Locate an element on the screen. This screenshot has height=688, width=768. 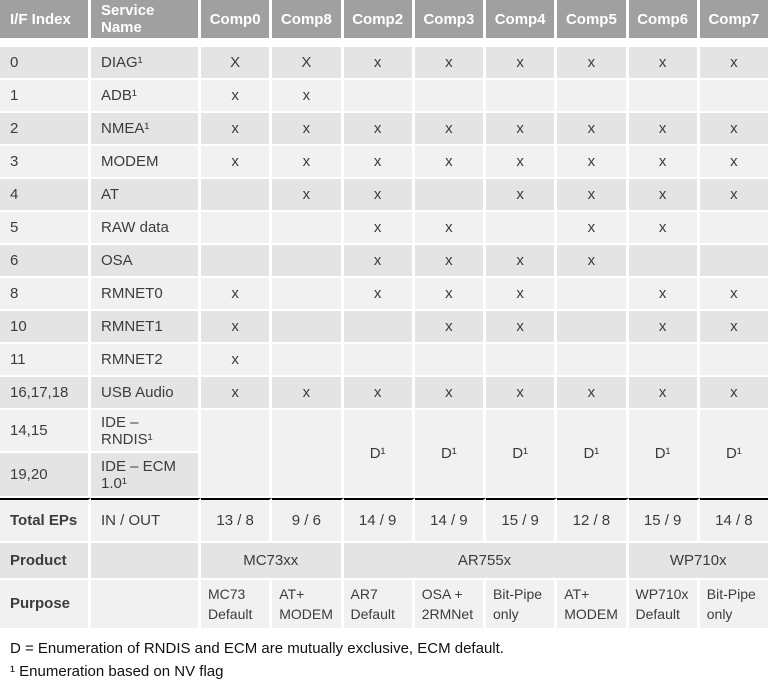
cell-if-index: 3 is located at coordinates (45, 162).